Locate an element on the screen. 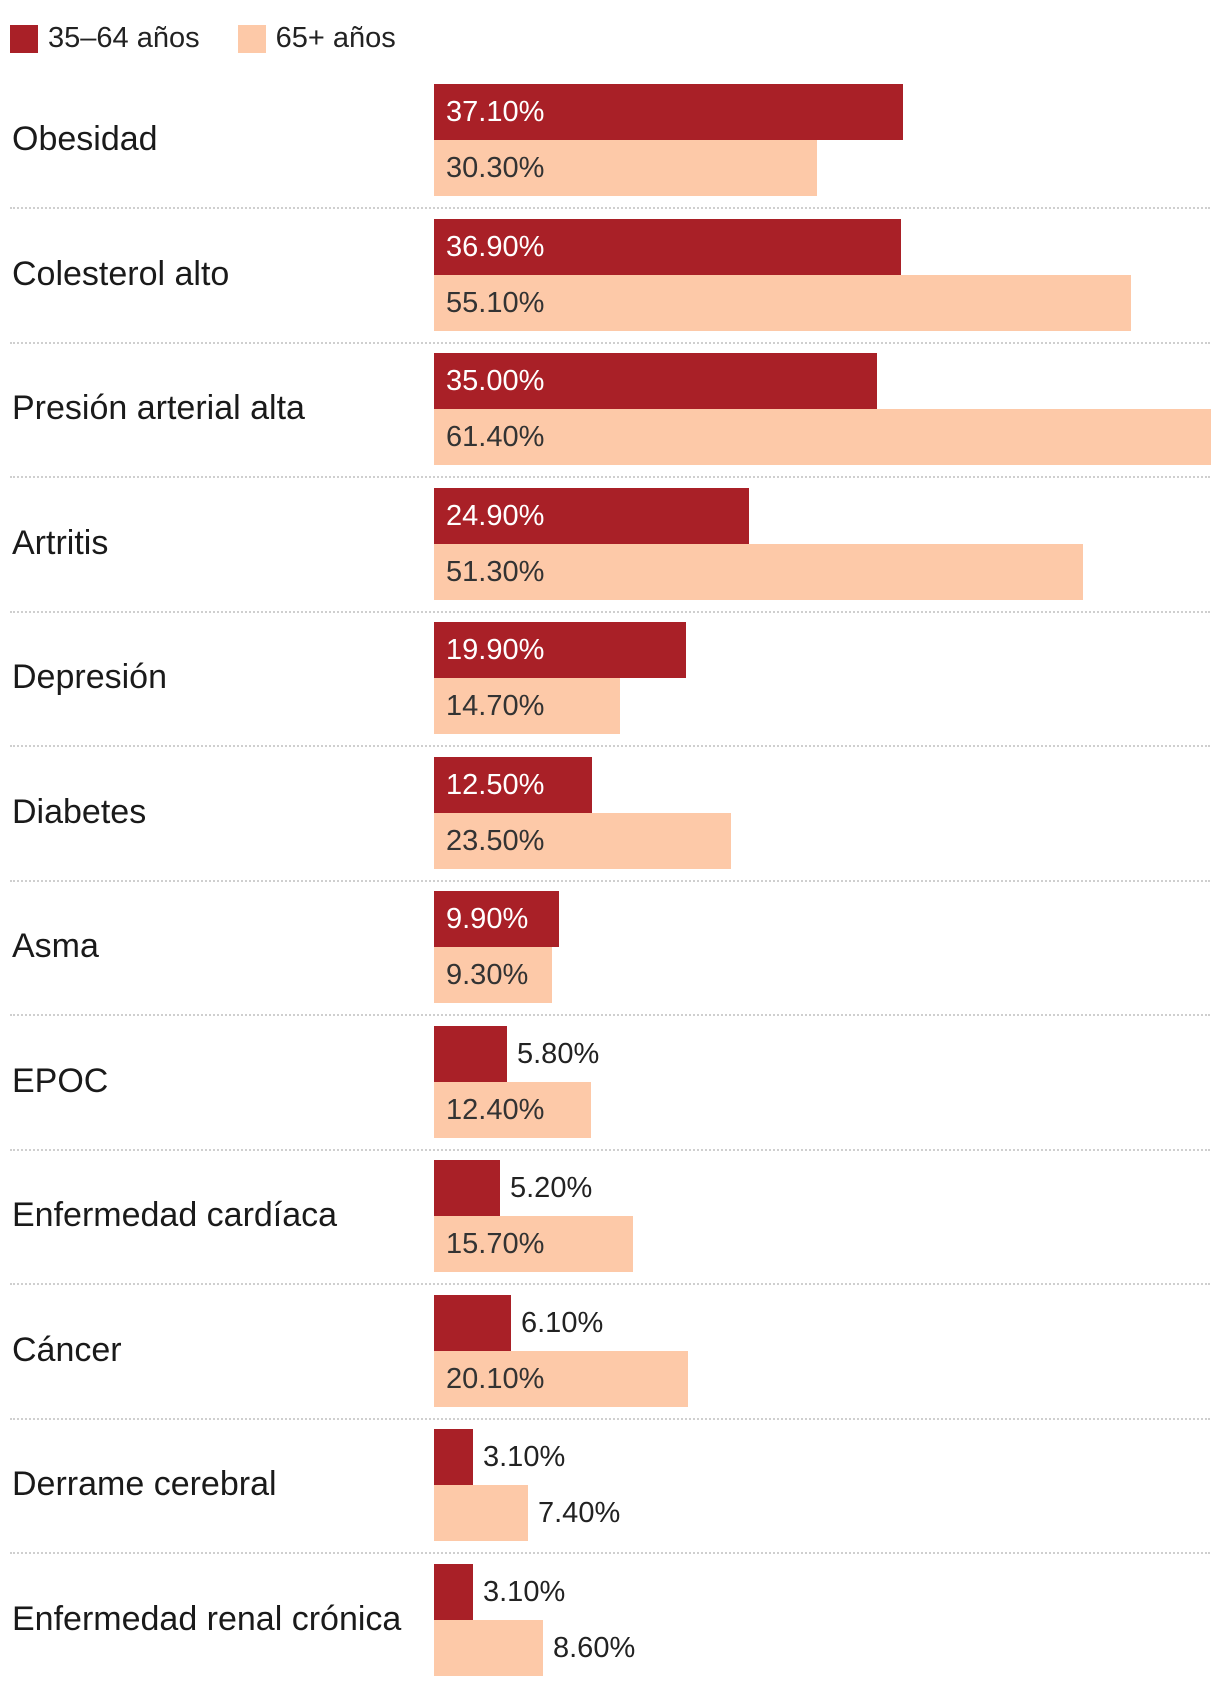 This screenshot has height=1682, width=1220. data-label: 19.90% is located at coordinates (495, 650).